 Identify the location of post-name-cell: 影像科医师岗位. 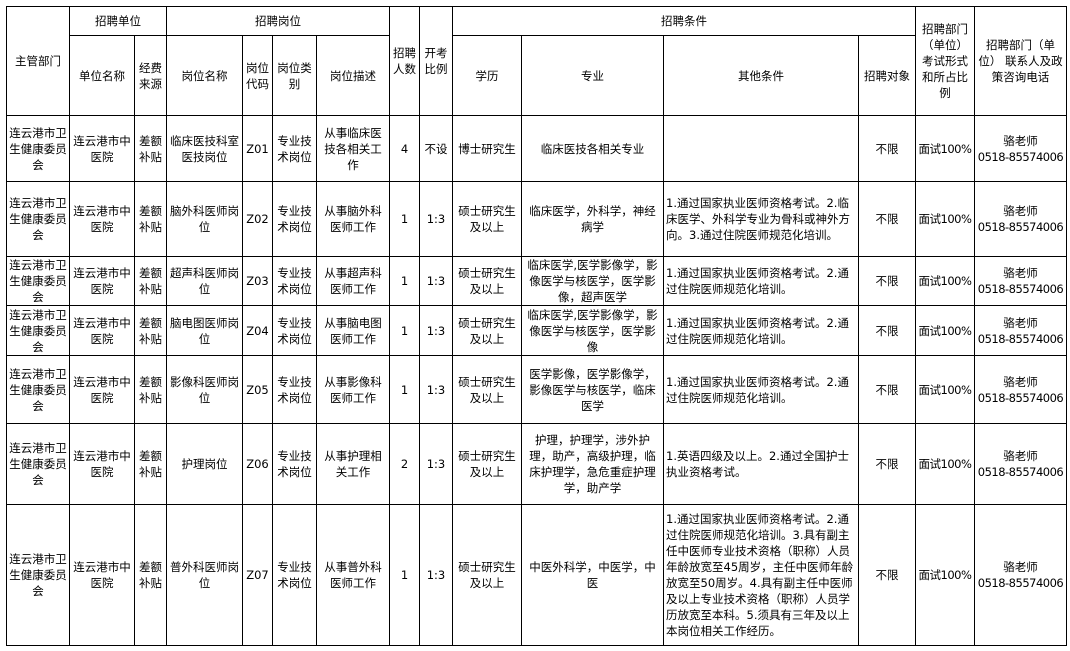
(204, 389).